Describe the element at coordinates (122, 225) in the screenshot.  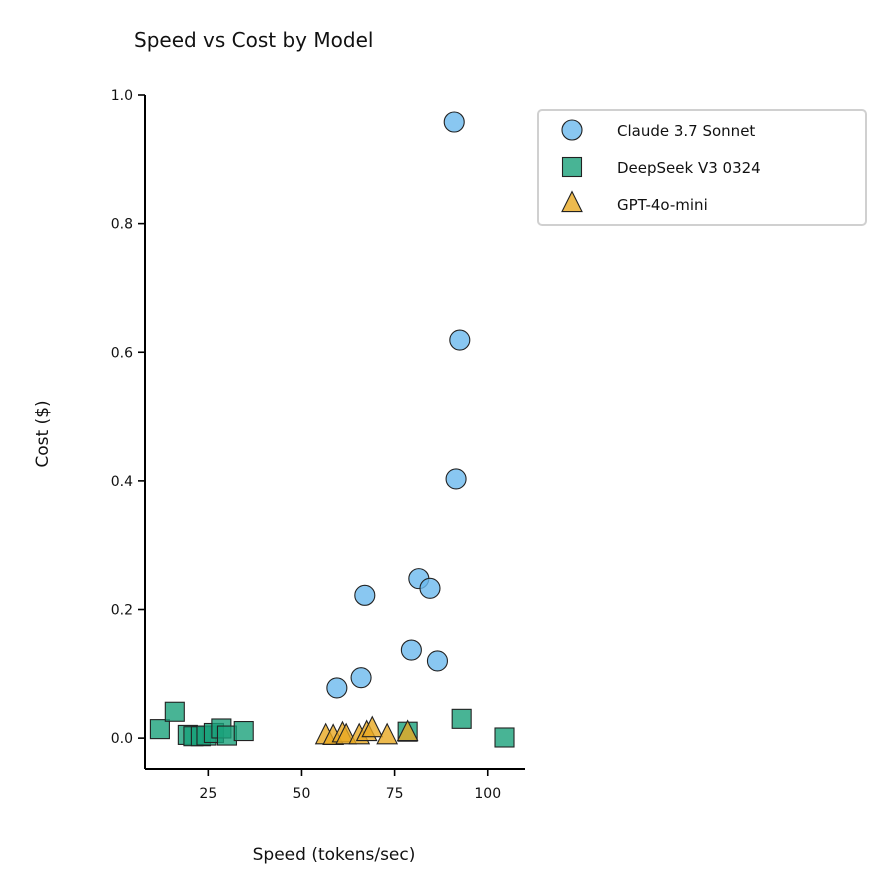
I see `y-tick-label: 0.8` at that location.